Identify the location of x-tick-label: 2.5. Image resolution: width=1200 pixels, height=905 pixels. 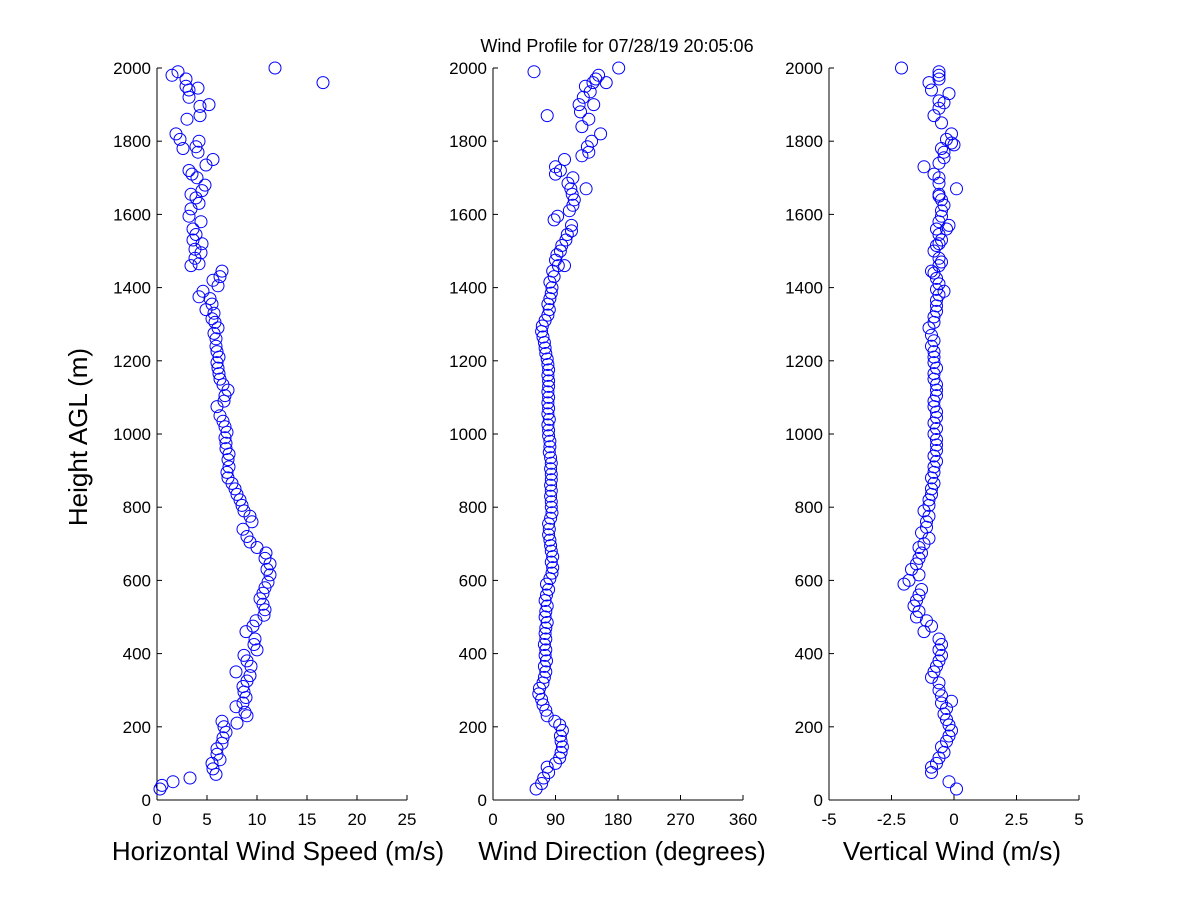
(1017, 819).